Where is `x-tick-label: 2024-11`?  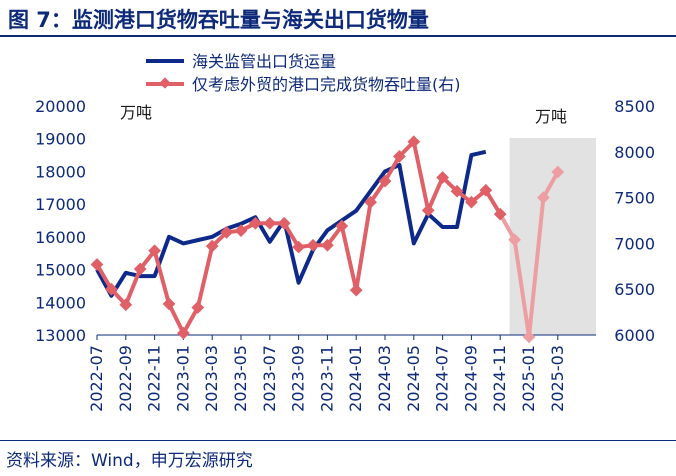
x-tick-label: 2024-11 is located at coordinates (499, 378).